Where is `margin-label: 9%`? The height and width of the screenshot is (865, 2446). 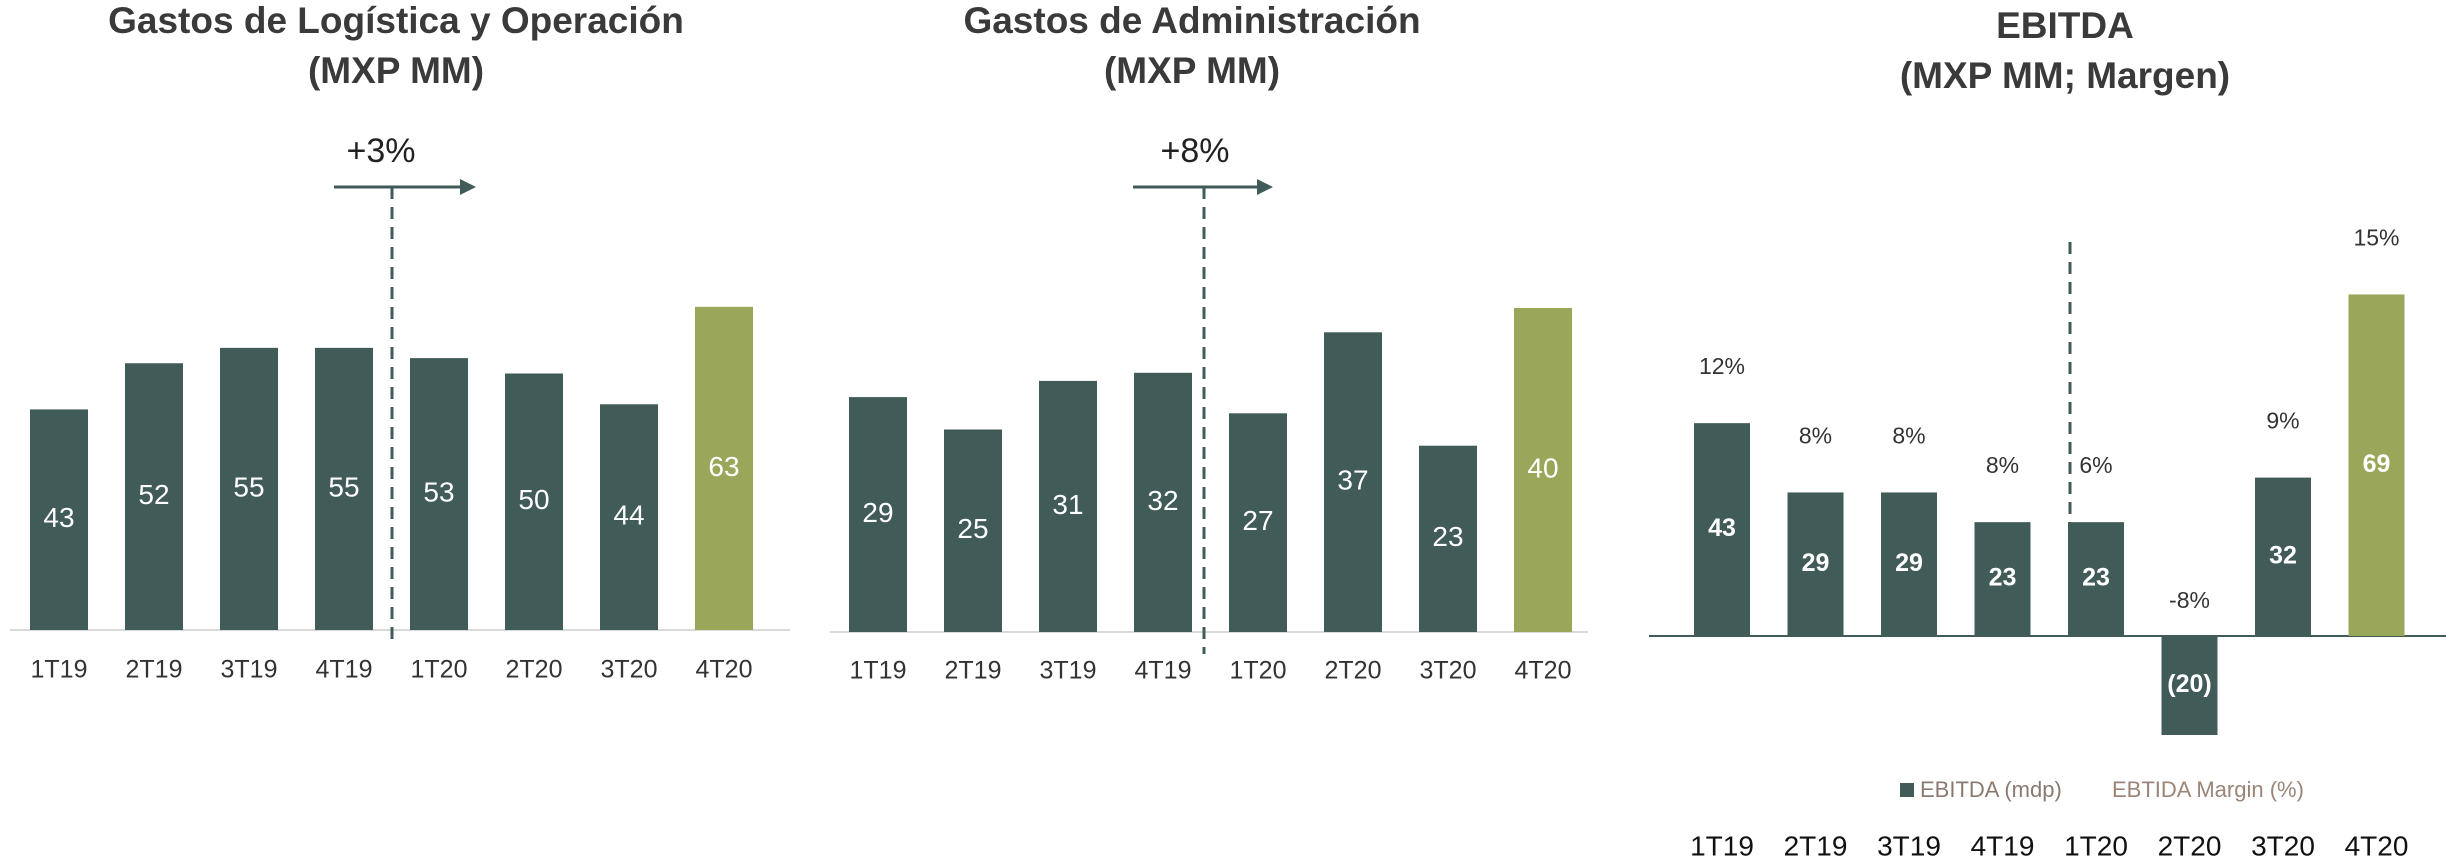
margin-label: 9% is located at coordinates (2282, 421).